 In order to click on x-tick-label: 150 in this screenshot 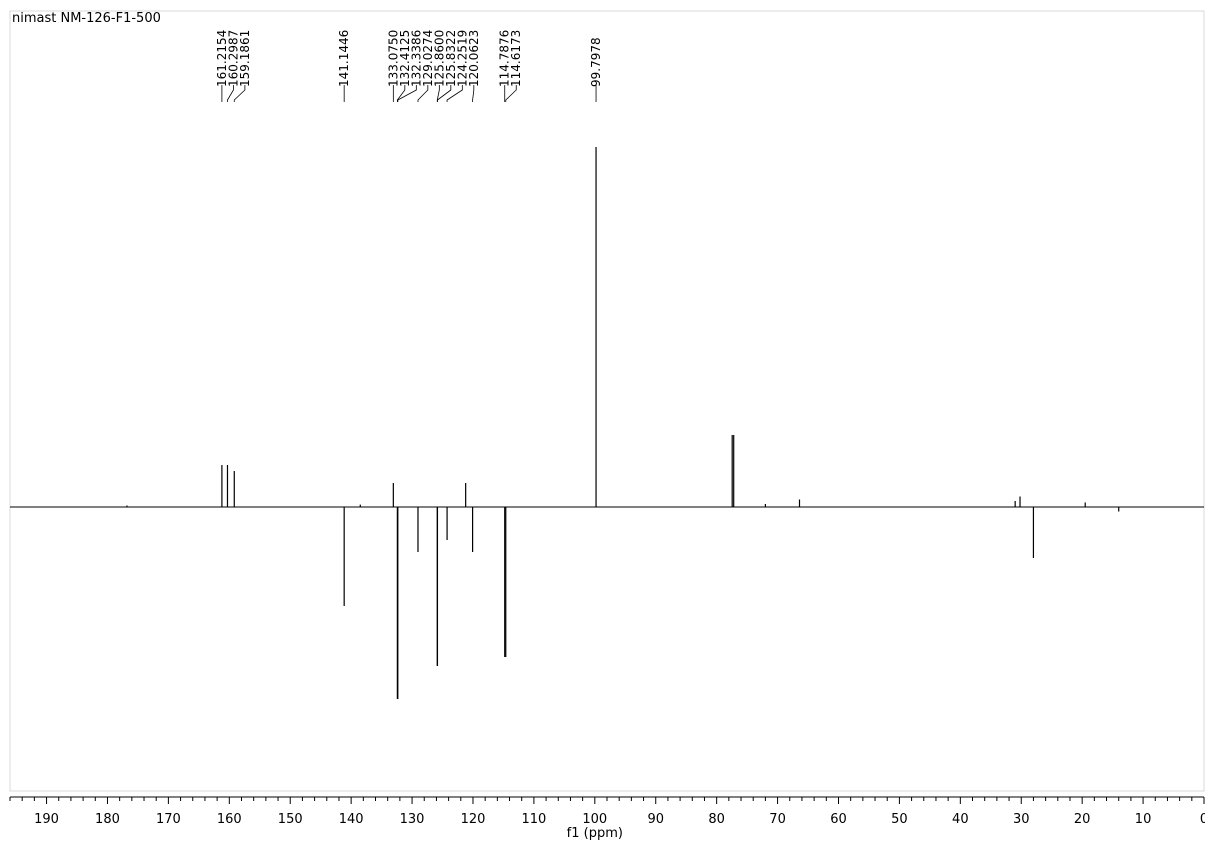, I will do `click(290, 819)`.